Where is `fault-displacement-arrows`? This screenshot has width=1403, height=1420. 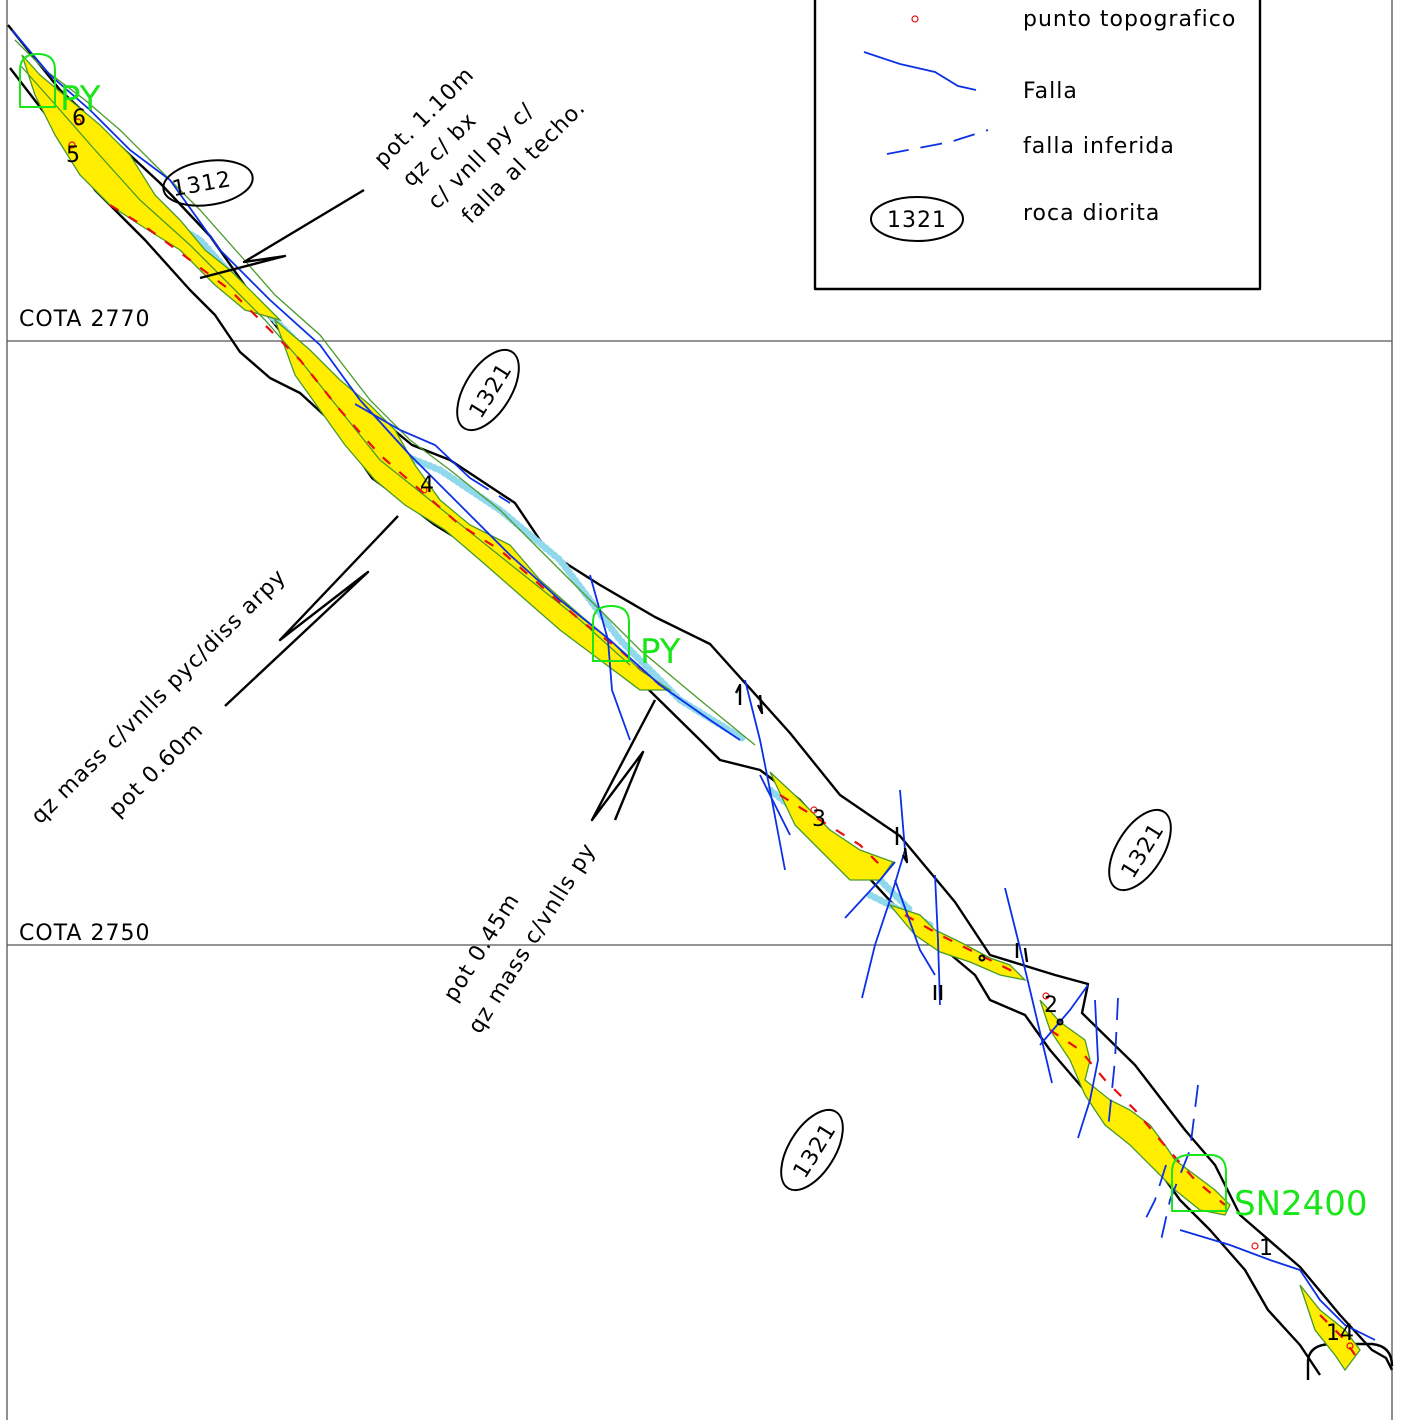
fault-displacement-arrows is located at coordinates (881, 841).